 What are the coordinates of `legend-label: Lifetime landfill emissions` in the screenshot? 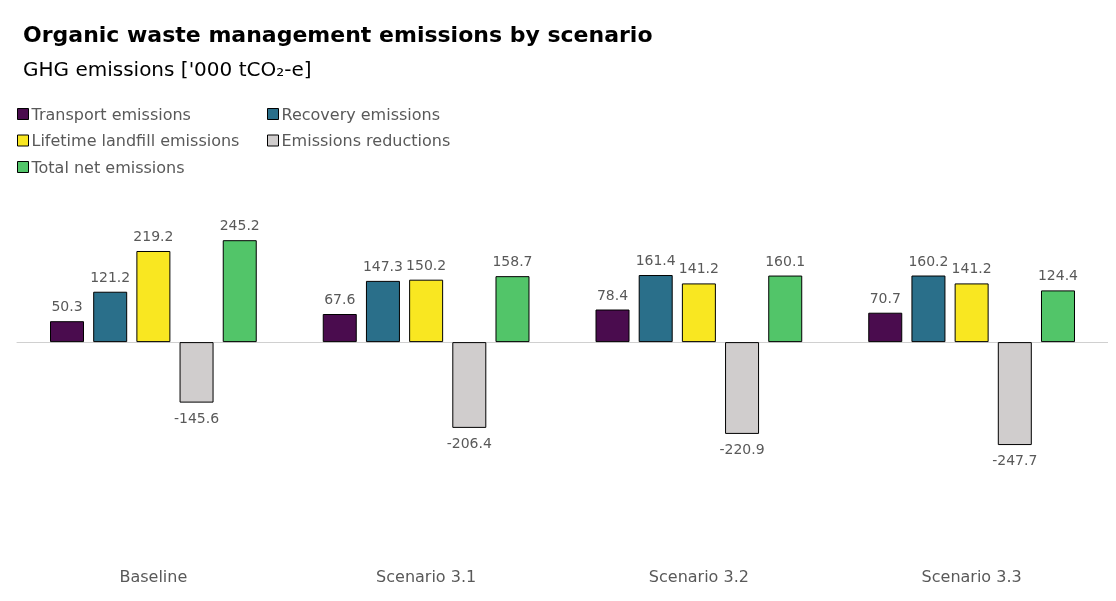 It's located at (135, 140).